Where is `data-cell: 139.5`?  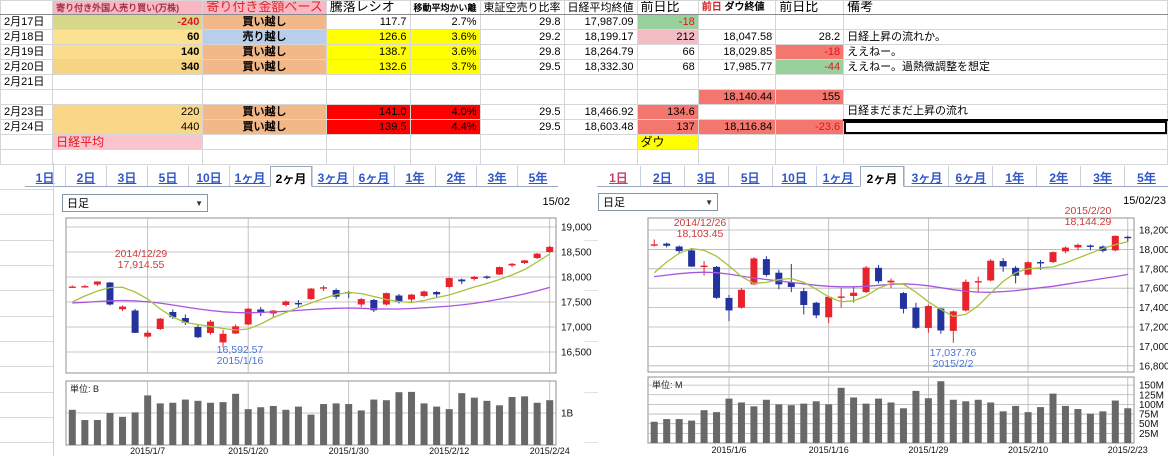
data-cell: 139.5 is located at coordinates (368, 127).